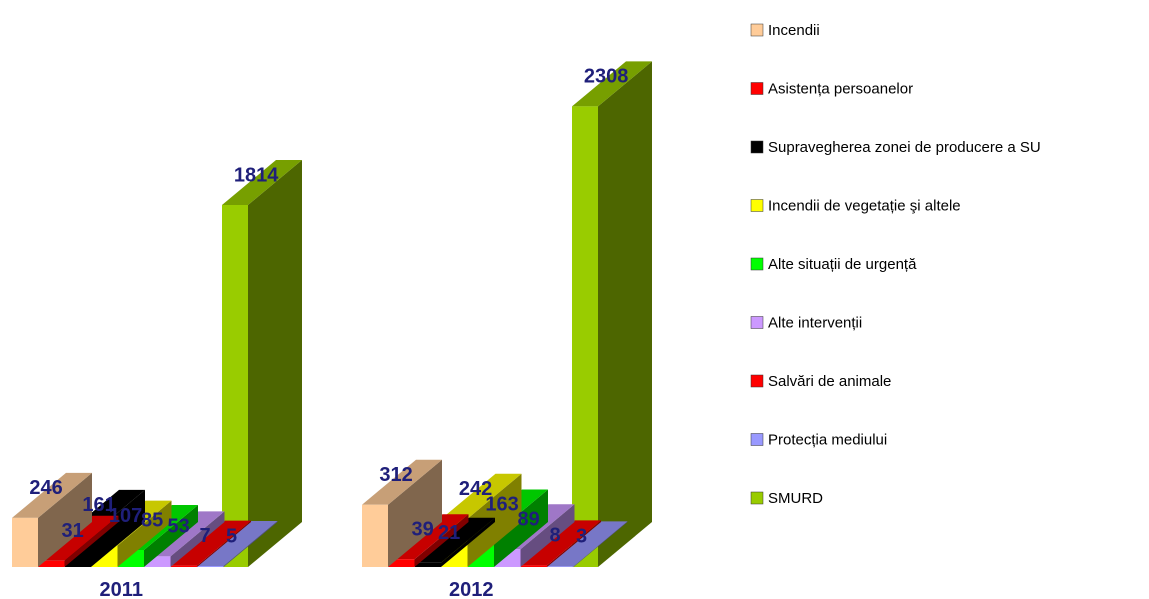  I want to click on legend-label: Asistența persoanelor, so click(840, 89).